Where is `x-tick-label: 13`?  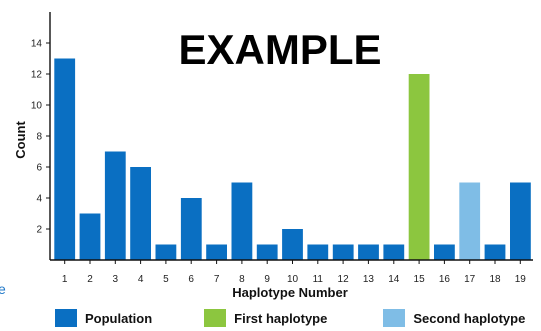 x-tick-label: 13 is located at coordinates (369, 279).